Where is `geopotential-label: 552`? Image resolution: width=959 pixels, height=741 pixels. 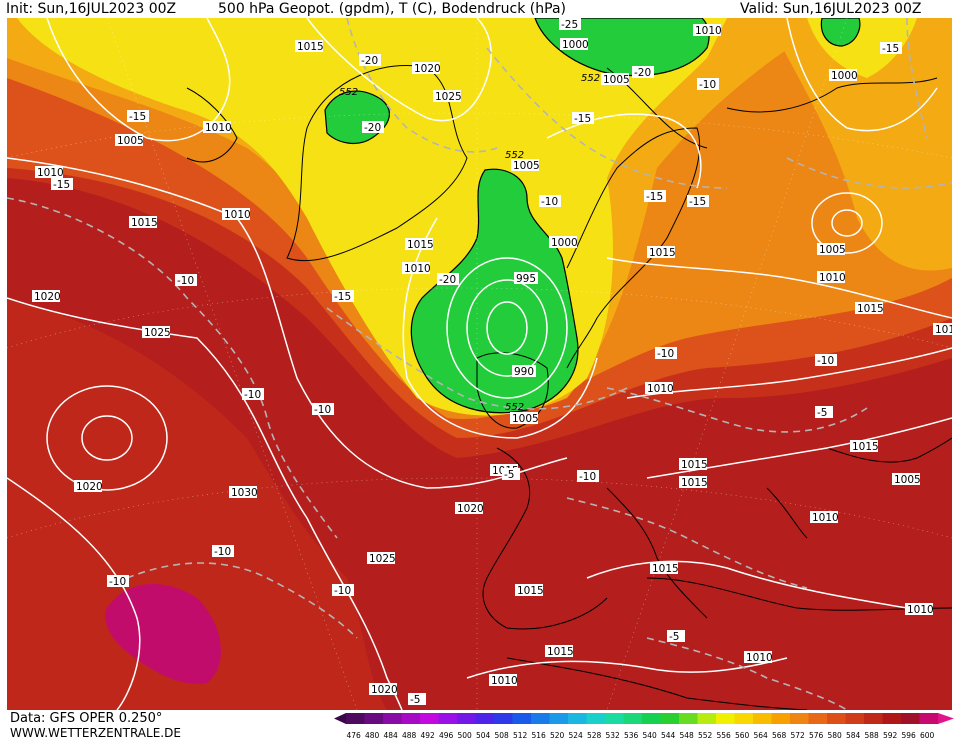 geopotential-label: 552 is located at coordinates (590, 78).